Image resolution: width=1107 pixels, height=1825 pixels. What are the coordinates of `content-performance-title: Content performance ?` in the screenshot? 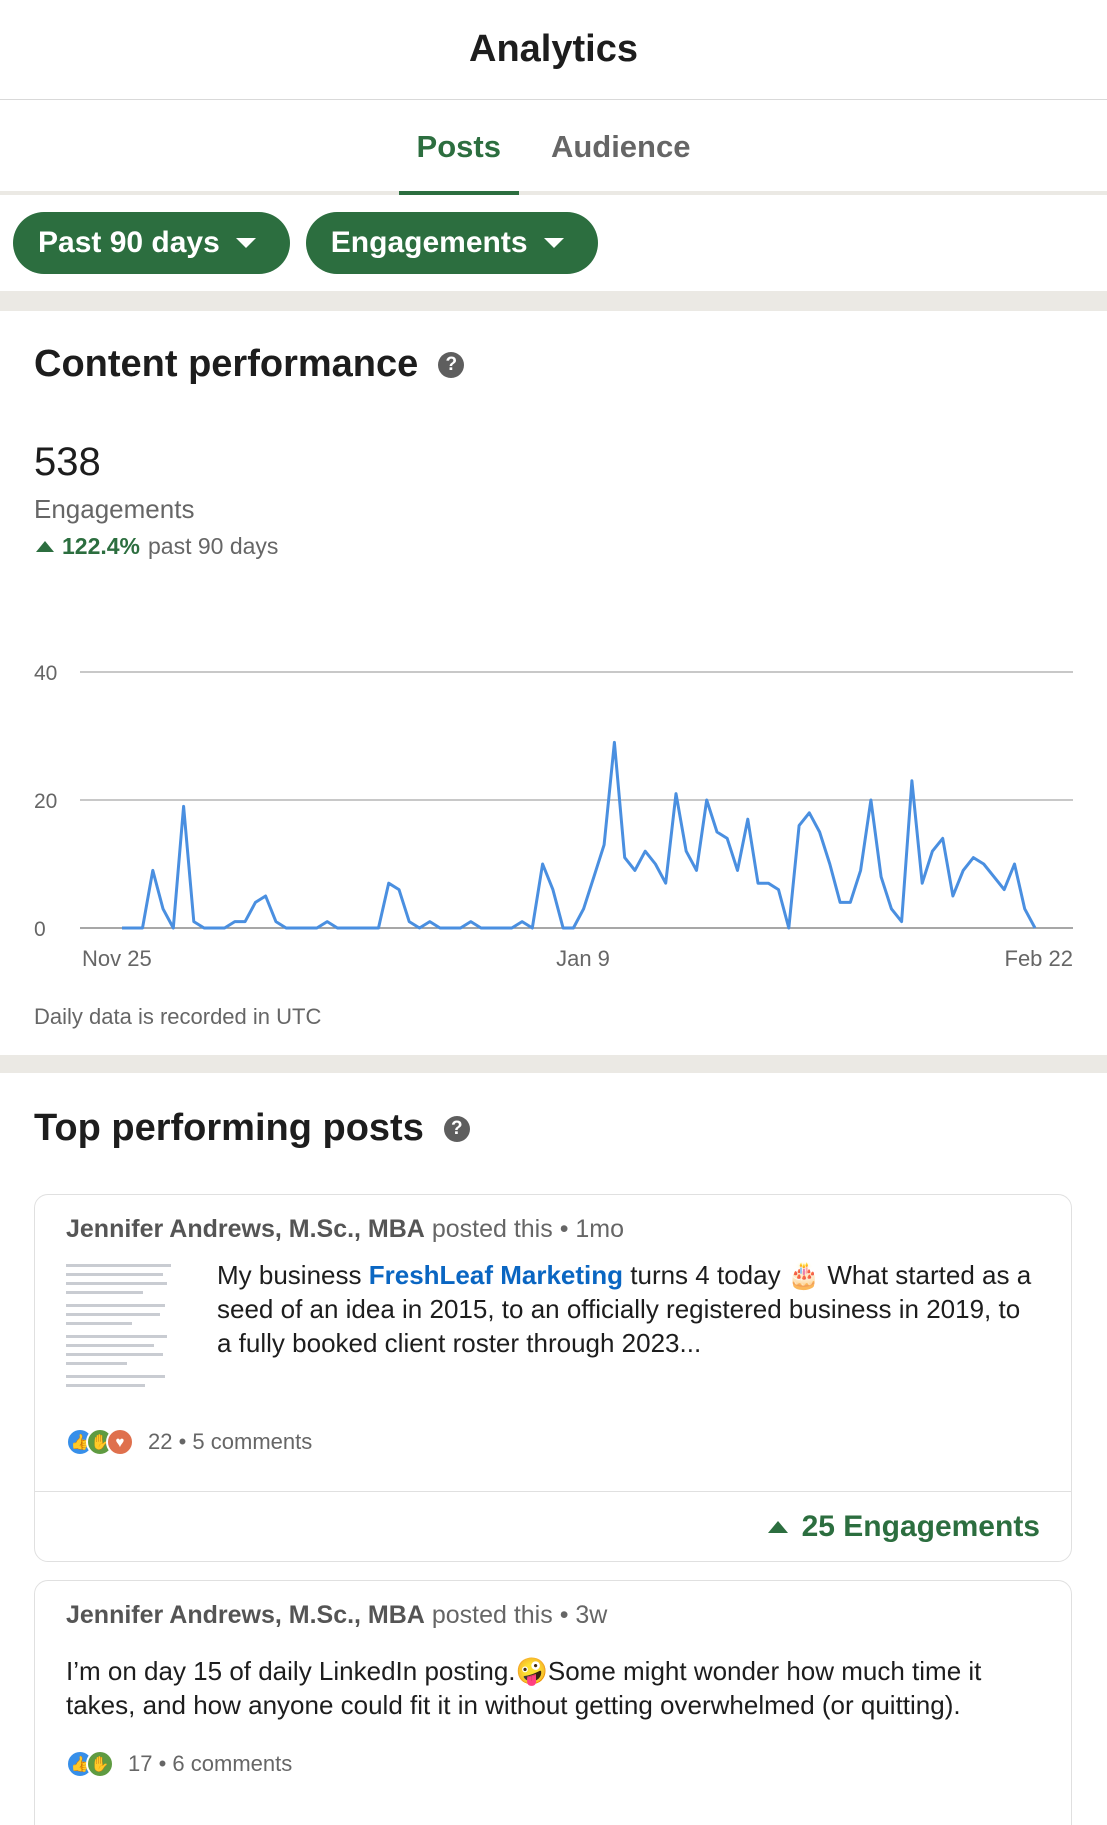 It's located at (249, 364).